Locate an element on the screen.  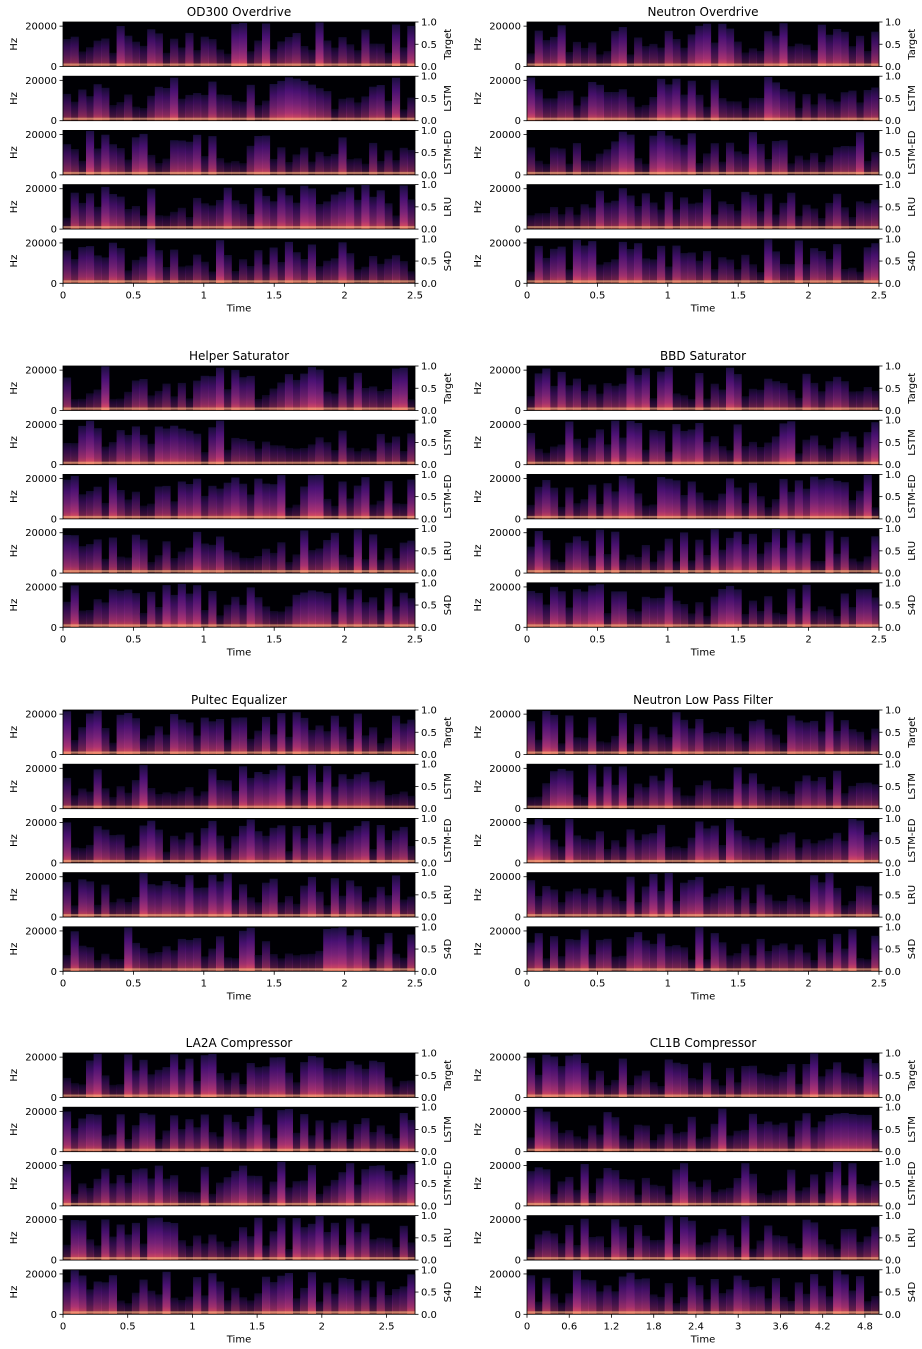
x-tick-label: 0 is located at coordinates (63, 639).